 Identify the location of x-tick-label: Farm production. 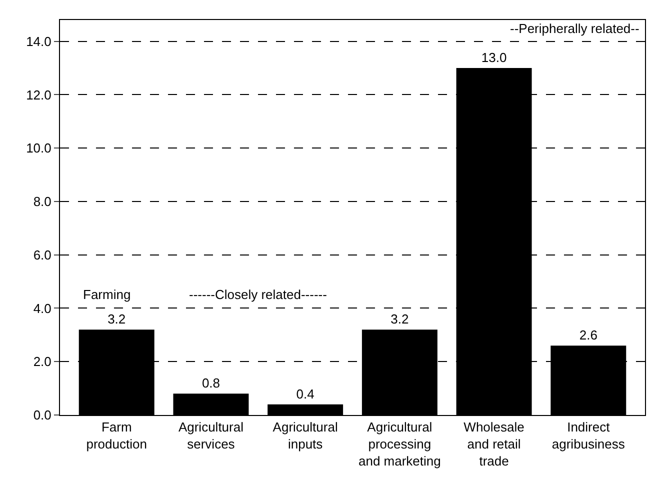
(116, 436).